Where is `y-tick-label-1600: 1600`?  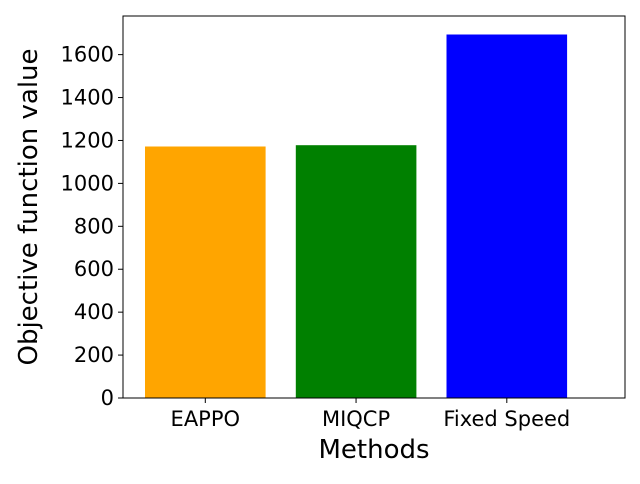 y-tick-label-1600: 1600 is located at coordinates (87, 55).